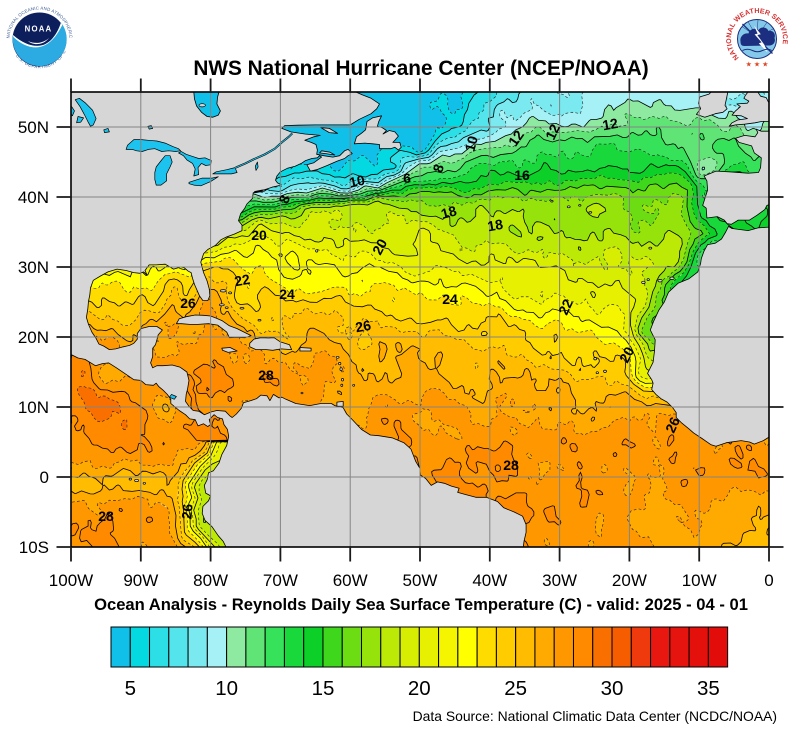 The height and width of the screenshot is (742, 800). I want to click on svg-text: 50N, so click(33, 127).